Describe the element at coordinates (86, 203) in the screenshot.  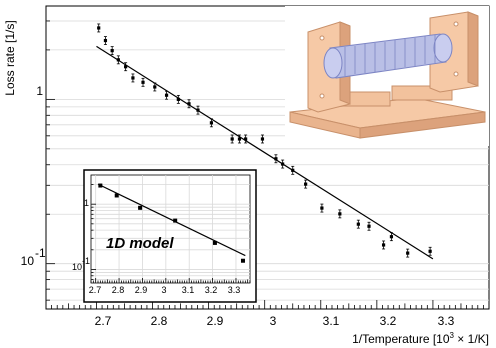
I see `inset-y-tick-label: 1` at that location.